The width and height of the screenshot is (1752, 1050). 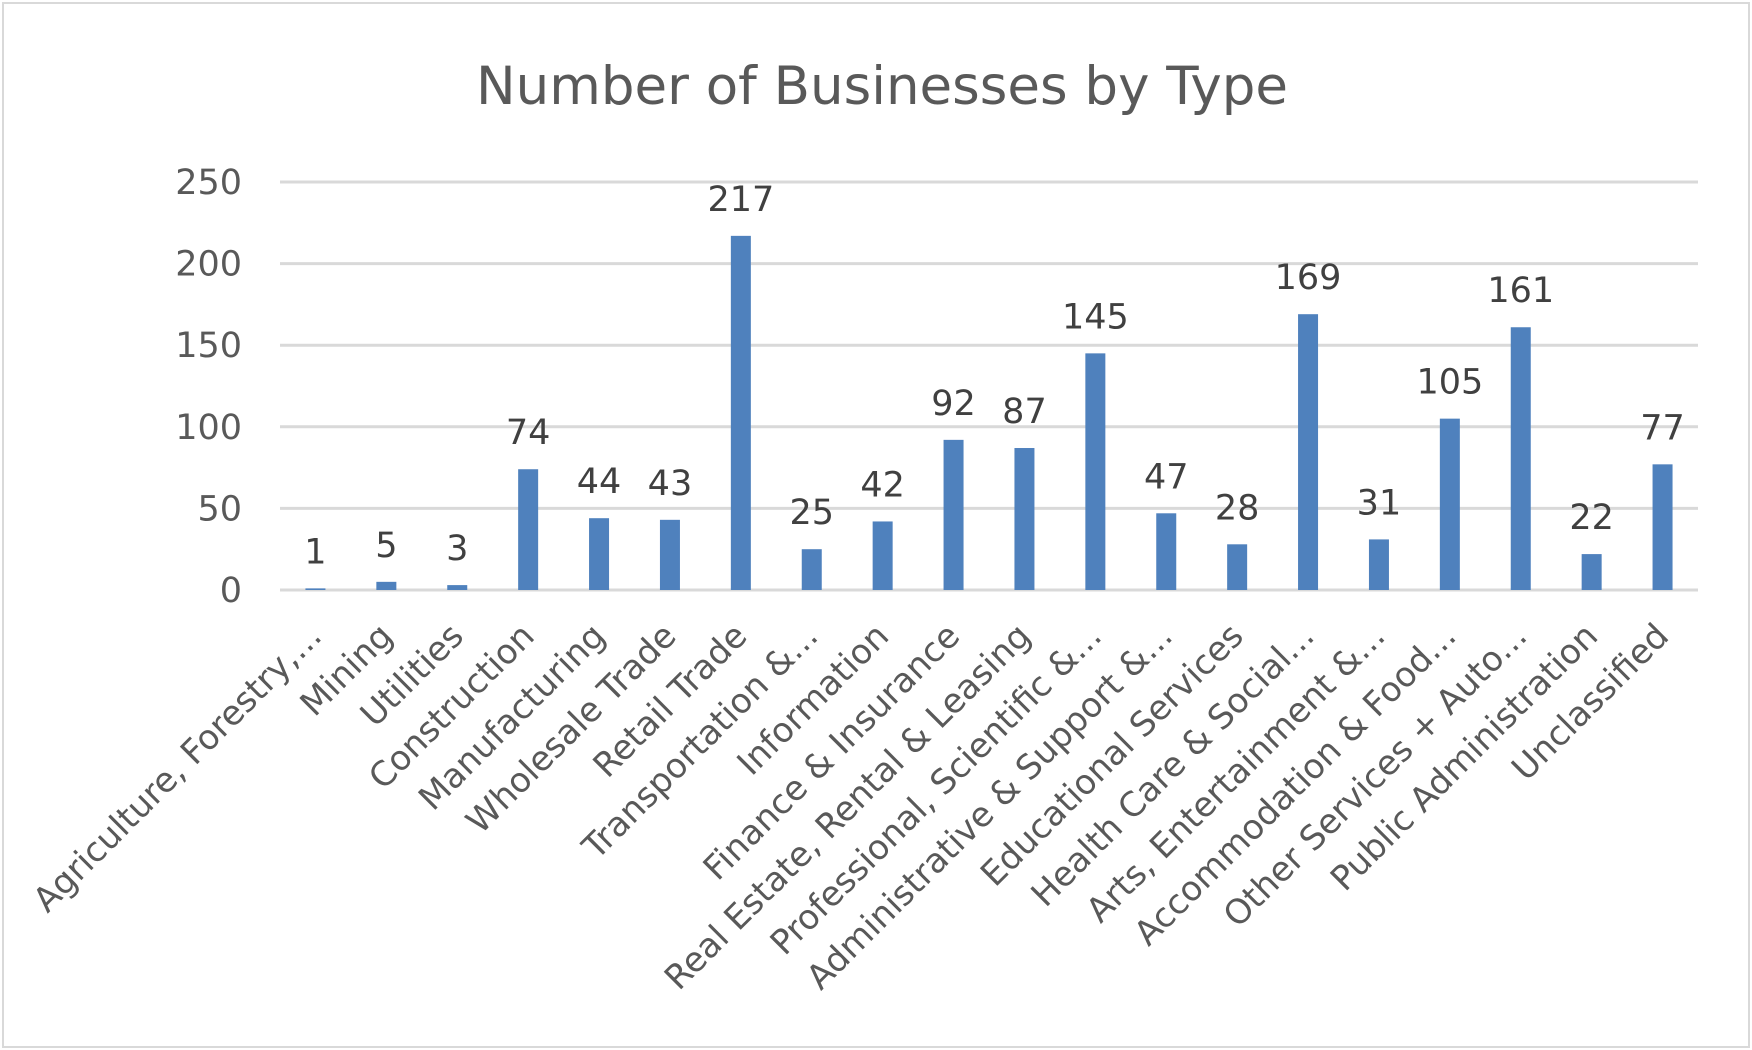 What do you see at coordinates (231, 591) in the screenshot?
I see `y-tick-label: 0` at bounding box center [231, 591].